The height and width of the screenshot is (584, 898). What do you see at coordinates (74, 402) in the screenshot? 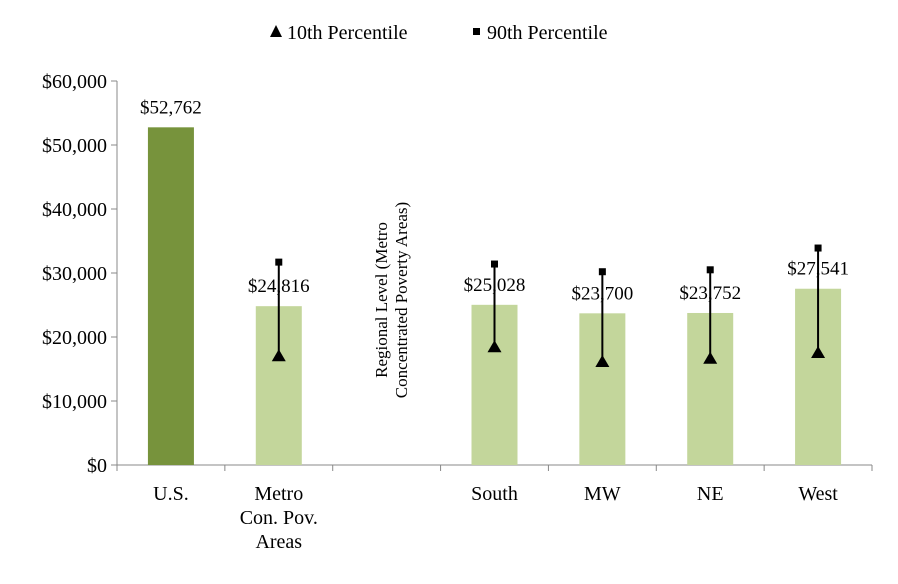
I see `y-tick-label: $10,000` at bounding box center [74, 402].